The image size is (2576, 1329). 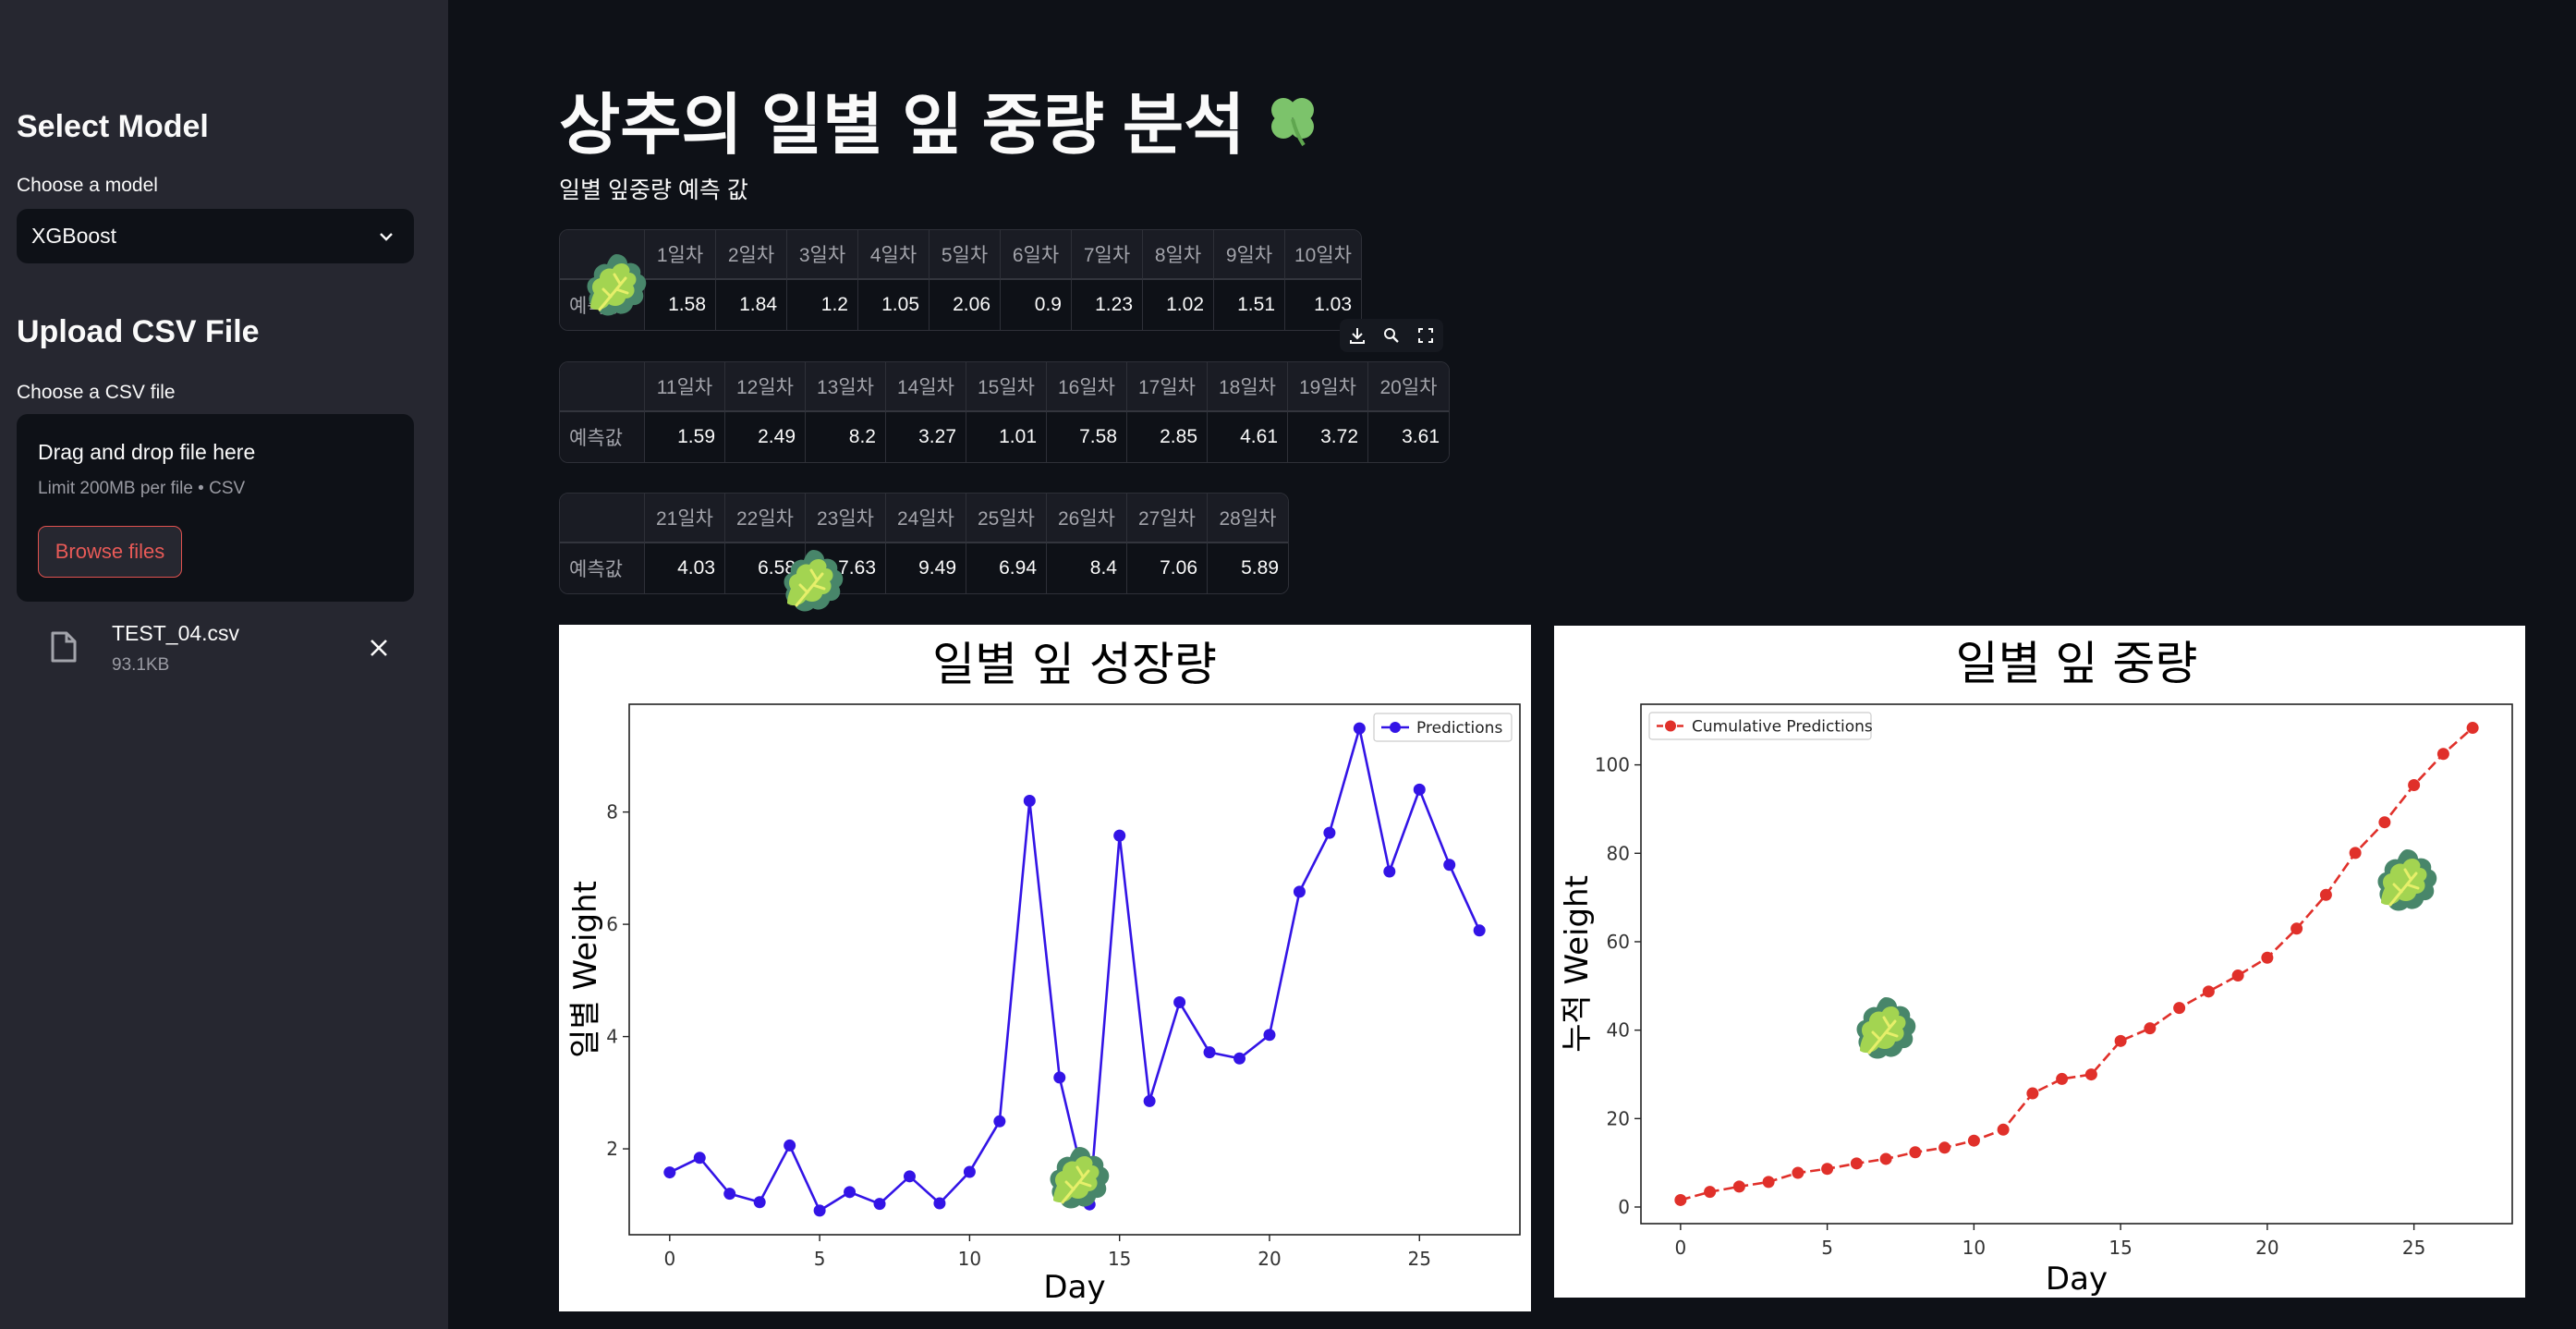 I want to click on column-header: 28일차, so click(x=1248, y=518).